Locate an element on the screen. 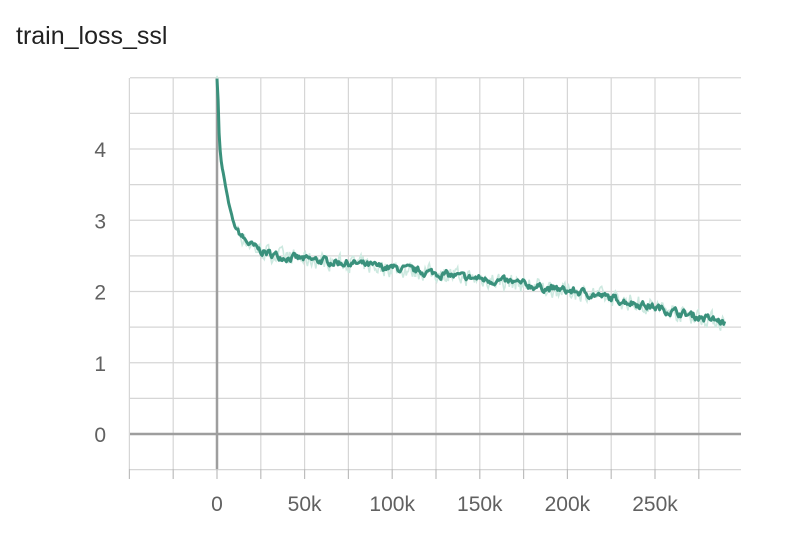  y-tick-label: 3 is located at coordinates (100, 221).